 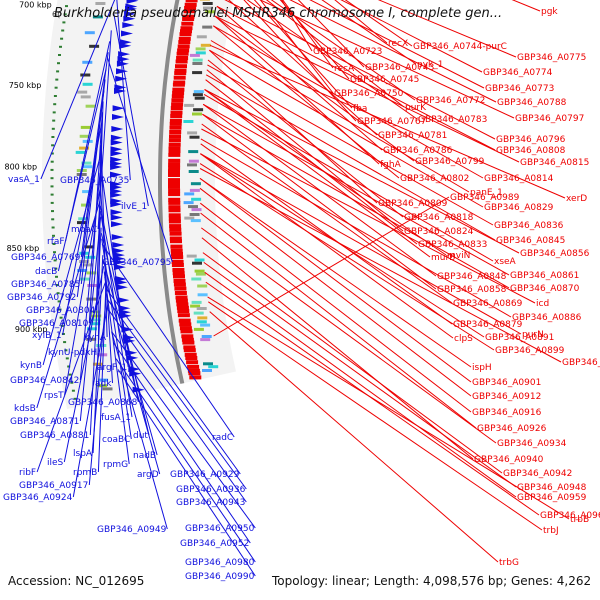 I want to click on gene-label-right: fba, so click(x=360, y=109).